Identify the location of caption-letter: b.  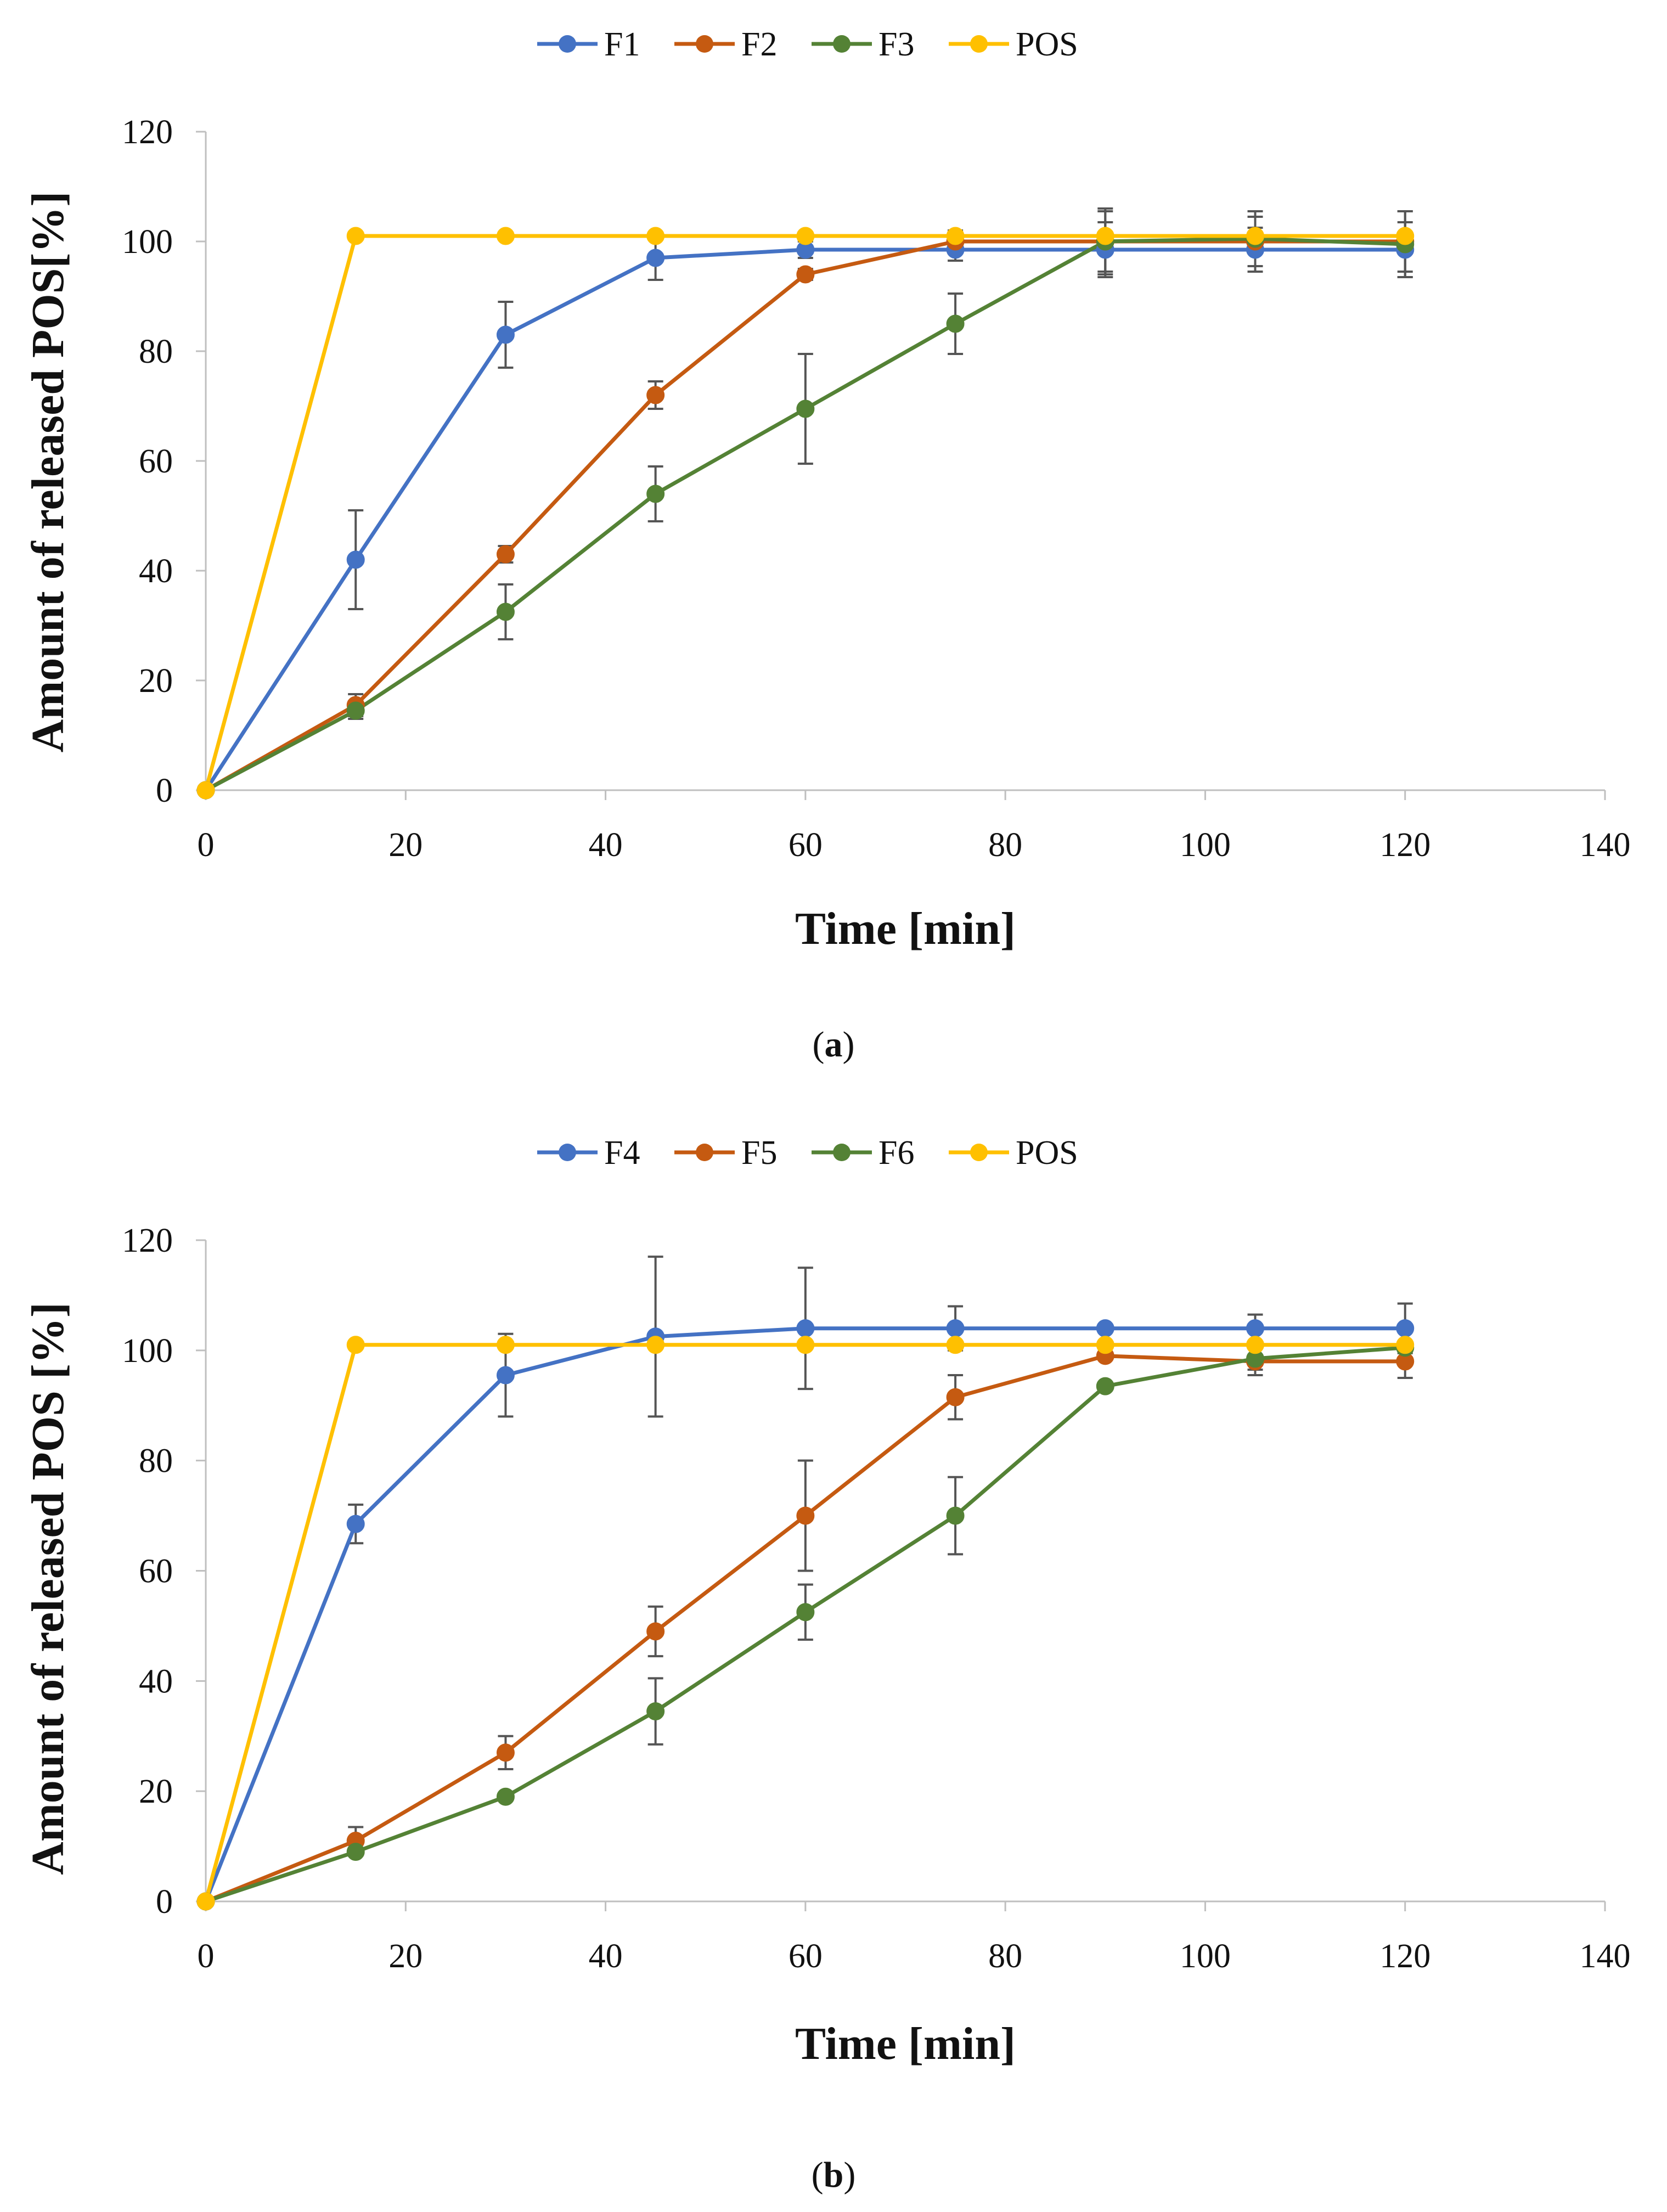
(834, 2175).